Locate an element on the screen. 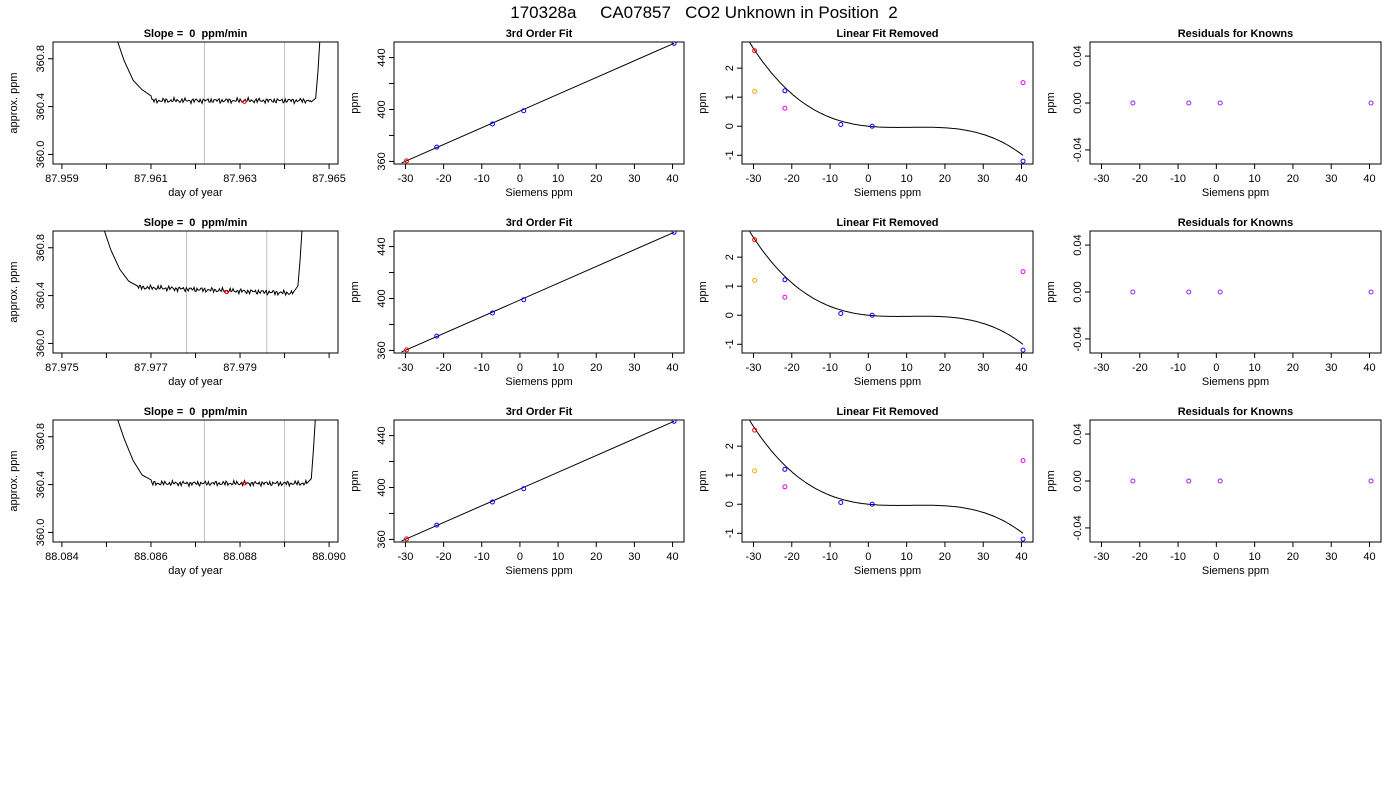 The width and height of the screenshot is (1400, 805). x-tick-label: 87.961 is located at coordinates (151, 179).